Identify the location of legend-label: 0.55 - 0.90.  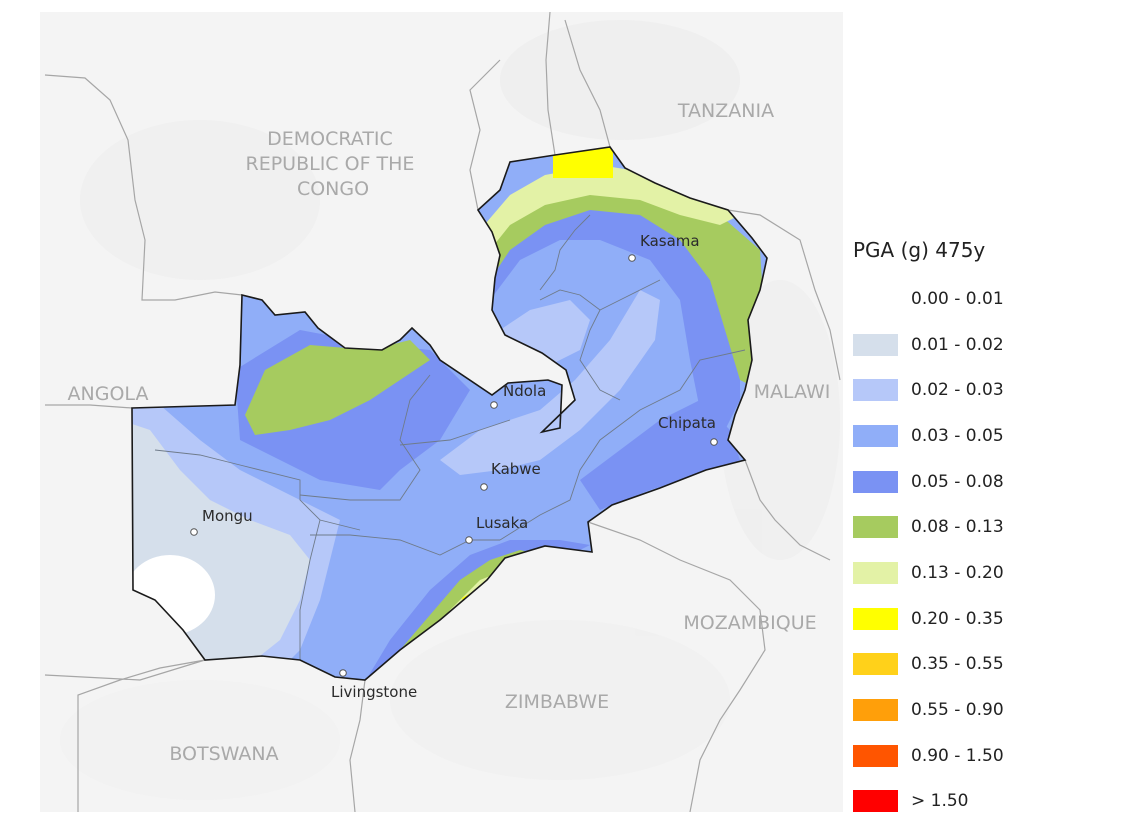
(957, 710).